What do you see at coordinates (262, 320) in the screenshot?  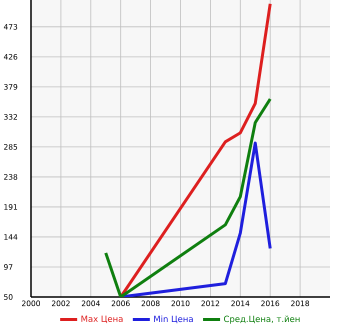 I see `legend-label: Сред.Цена, т.йен` at bounding box center [262, 320].